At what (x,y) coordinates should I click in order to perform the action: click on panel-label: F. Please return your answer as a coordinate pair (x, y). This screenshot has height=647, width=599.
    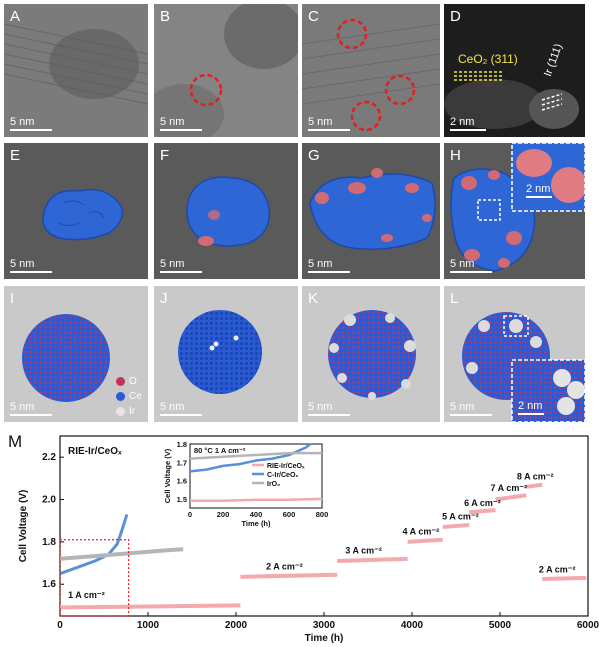
    Looking at the image, I should click on (165, 155).